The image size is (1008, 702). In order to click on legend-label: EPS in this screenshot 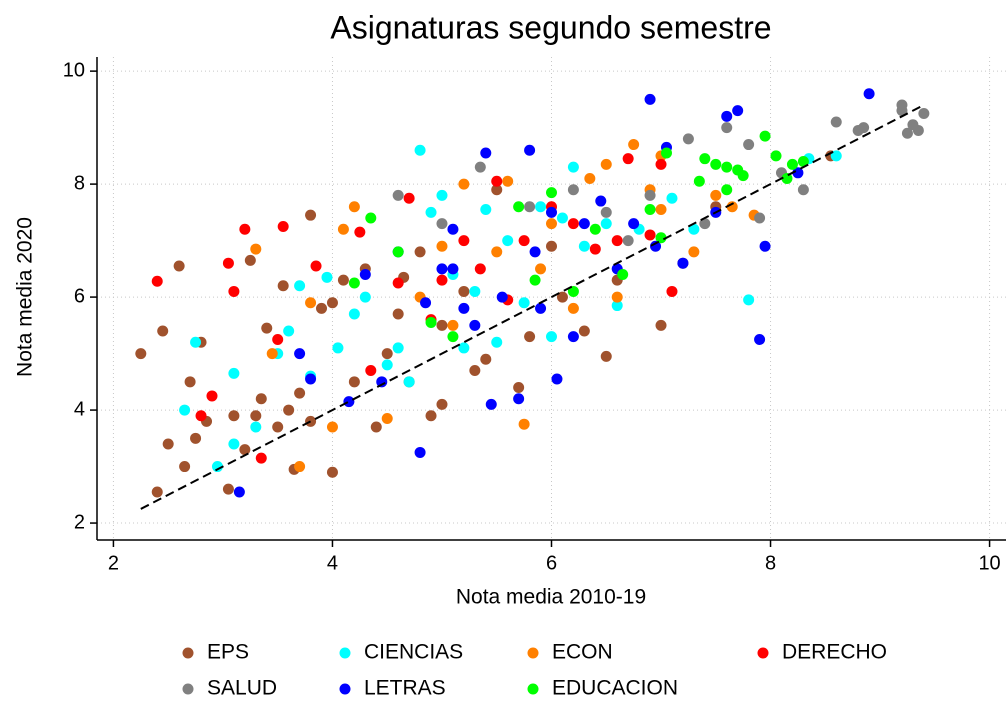, I will do `click(228, 652)`.